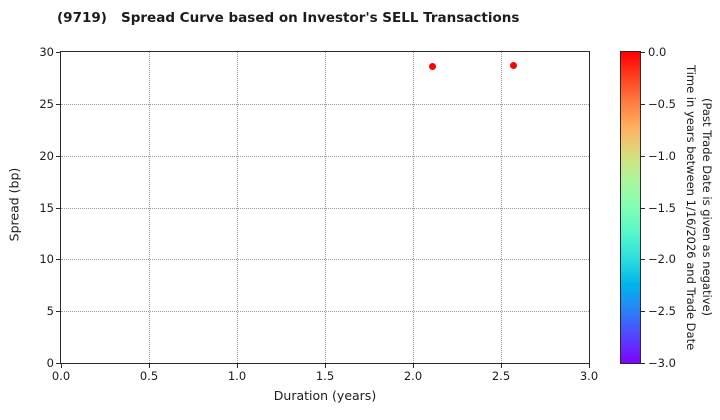  Describe the element at coordinates (662, 259) in the screenshot. I see `colorbar-tick-label: −2.0` at that location.